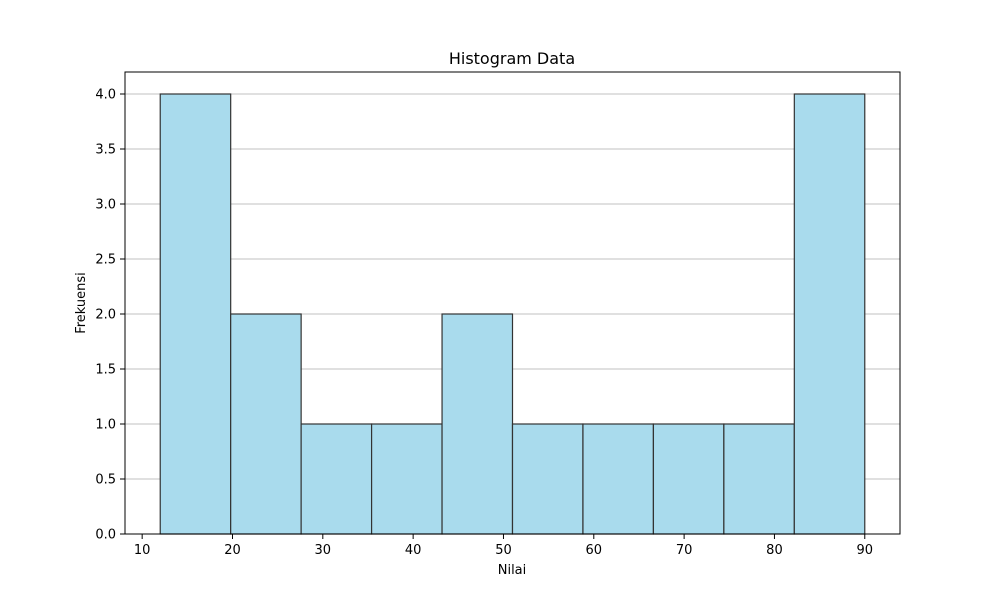 The image size is (1000, 600). What do you see at coordinates (105, 425) in the screenshot?
I see `y-tick-label: 1.0` at bounding box center [105, 425].